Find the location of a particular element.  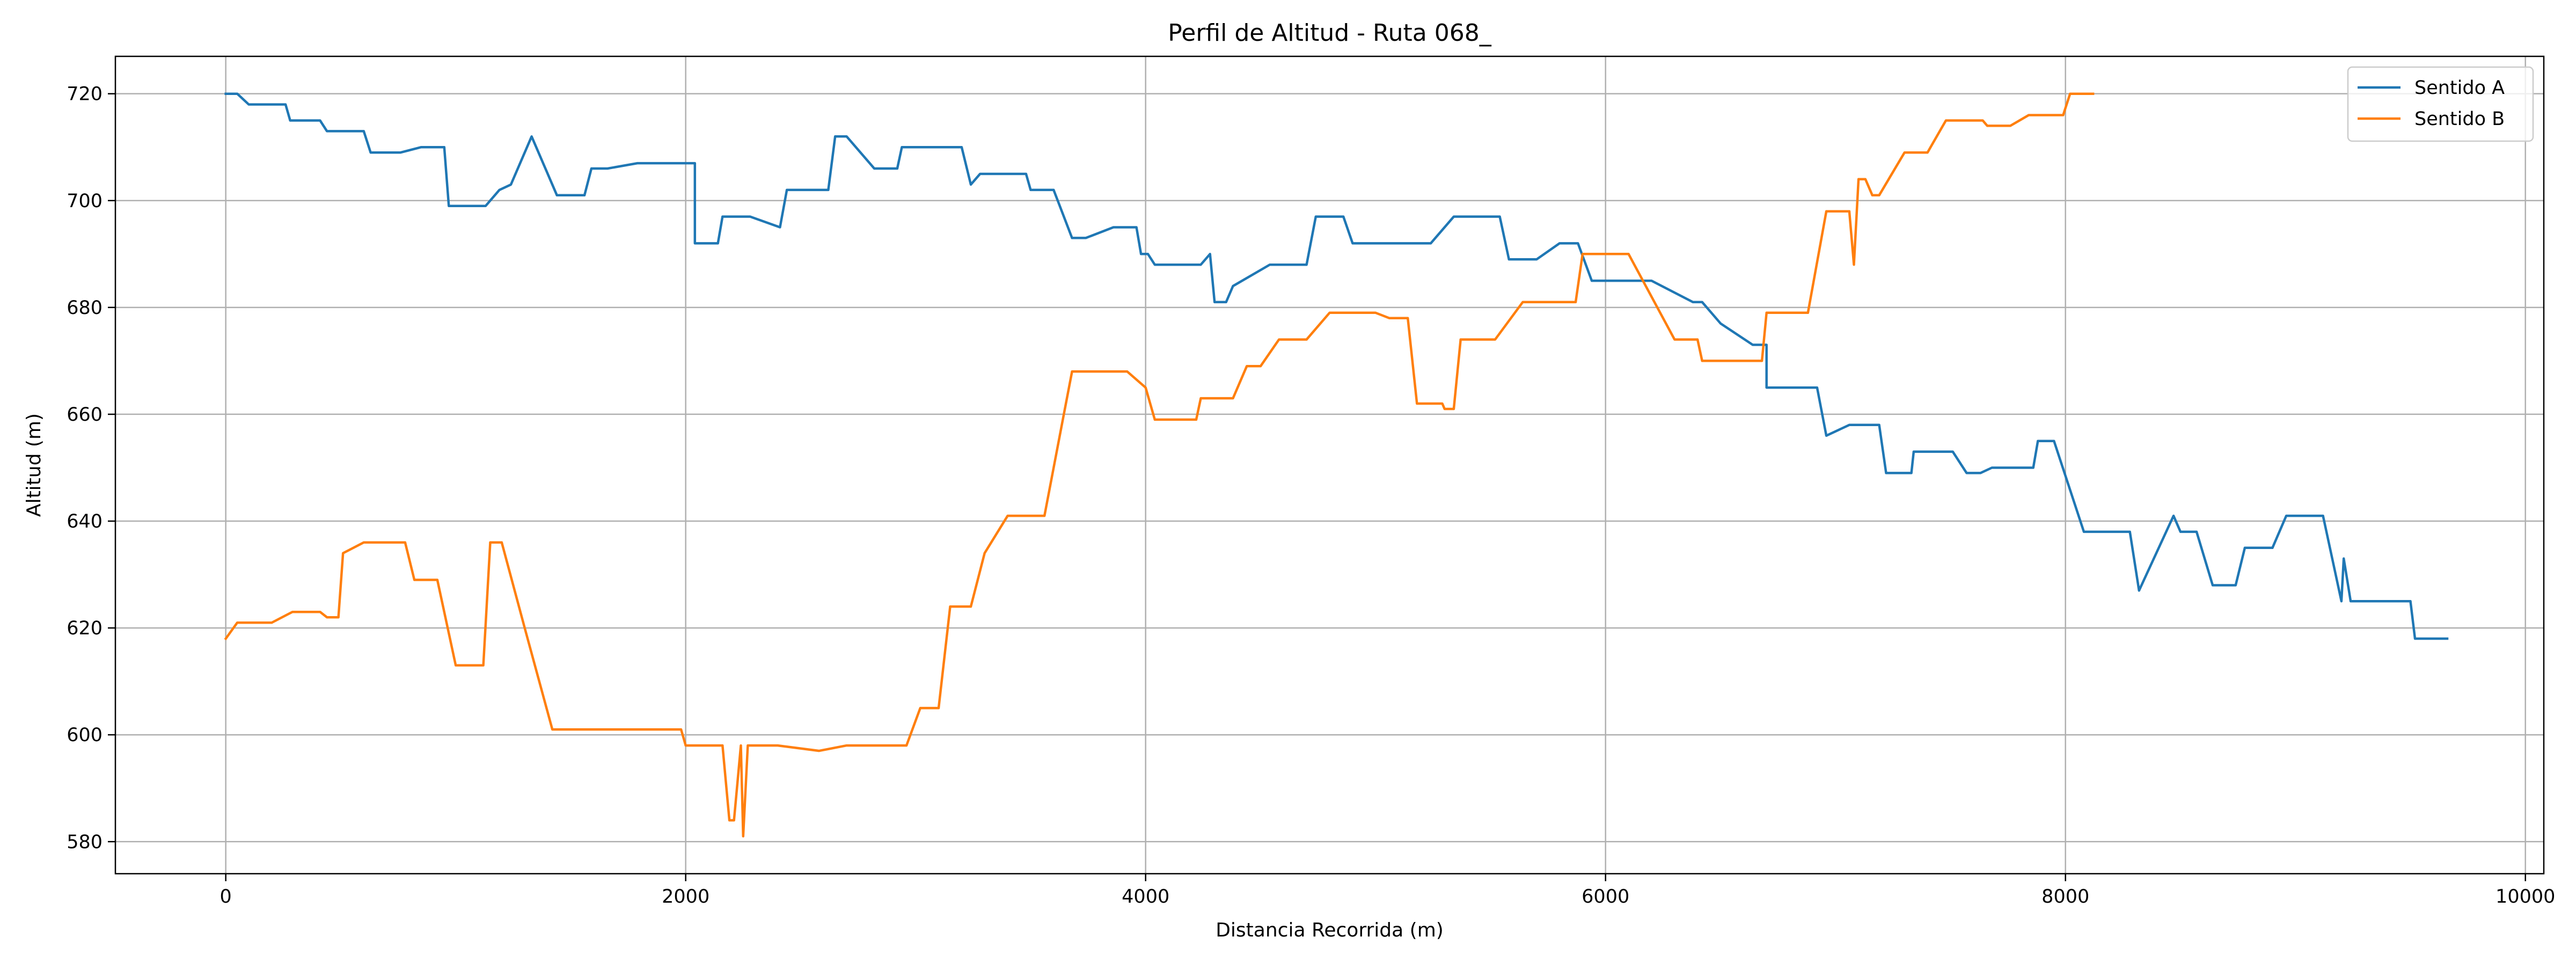

x-tick-label: 4000 is located at coordinates (1145, 897).